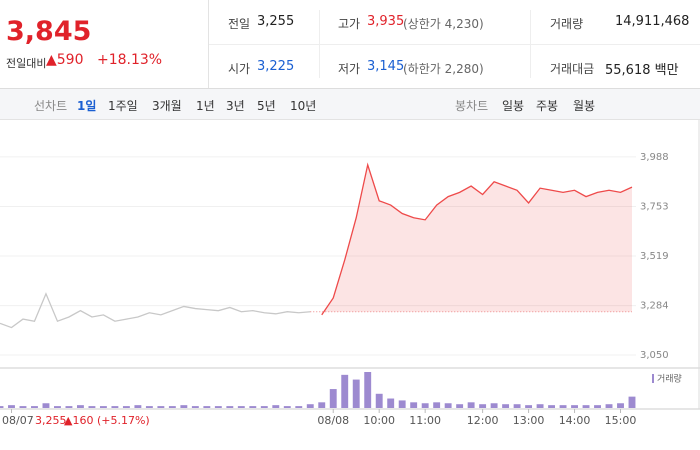  Describe the element at coordinates (652, 21) in the screenshot. I see `info-value: 14,911,468` at that location.